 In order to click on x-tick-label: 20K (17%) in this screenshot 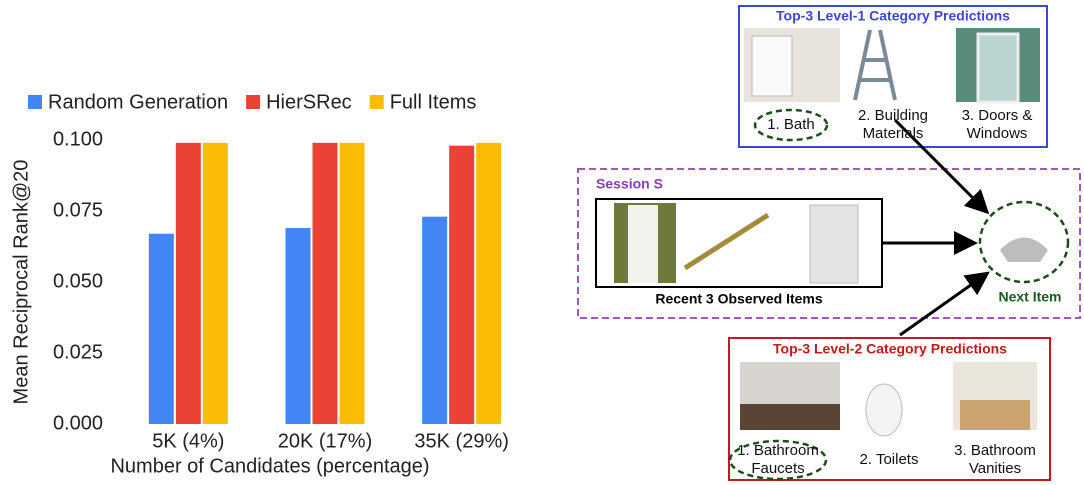, I will do `click(325, 441)`.